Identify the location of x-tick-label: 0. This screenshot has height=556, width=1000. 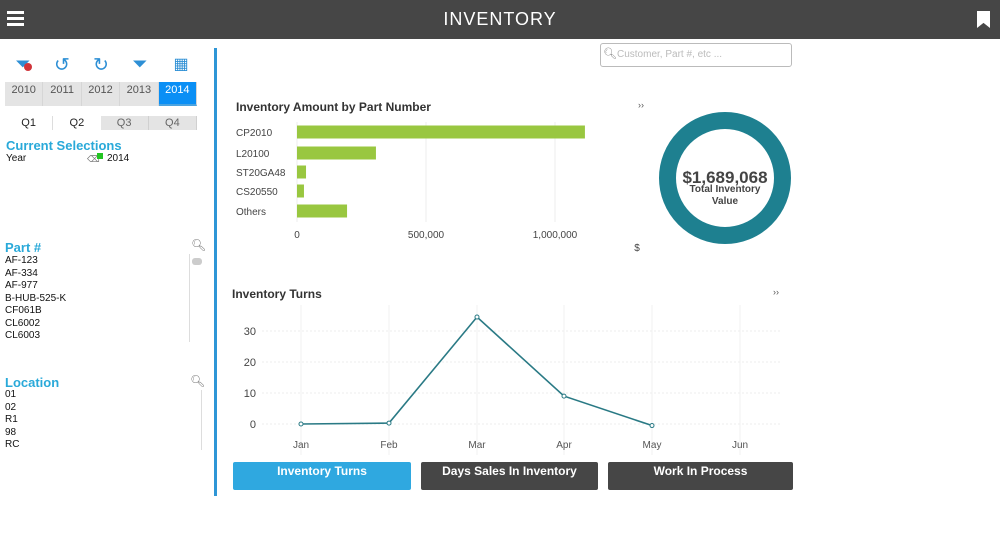
(297, 235).